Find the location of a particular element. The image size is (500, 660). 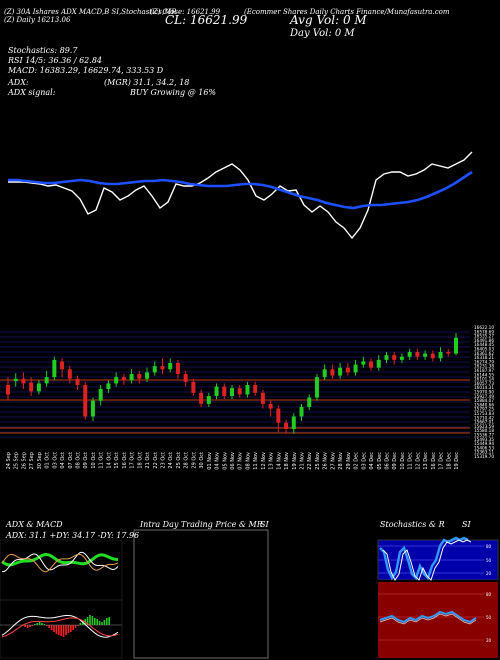

date-label: 18 Dec is located at coordinates (449, 461).